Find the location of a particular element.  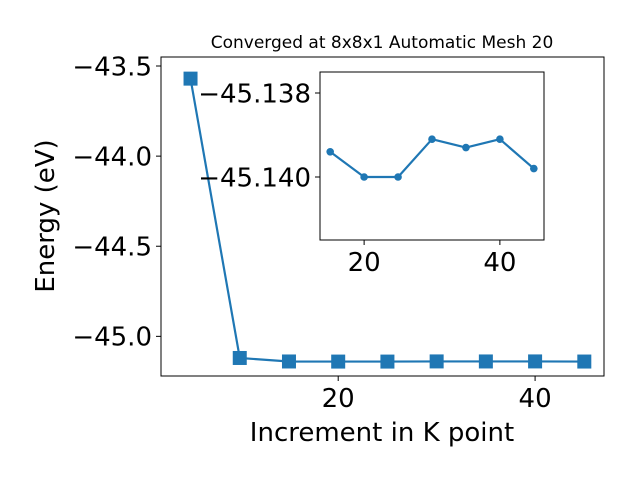

inset-x-tick-label: 20 is located at coordinates (364, 263).